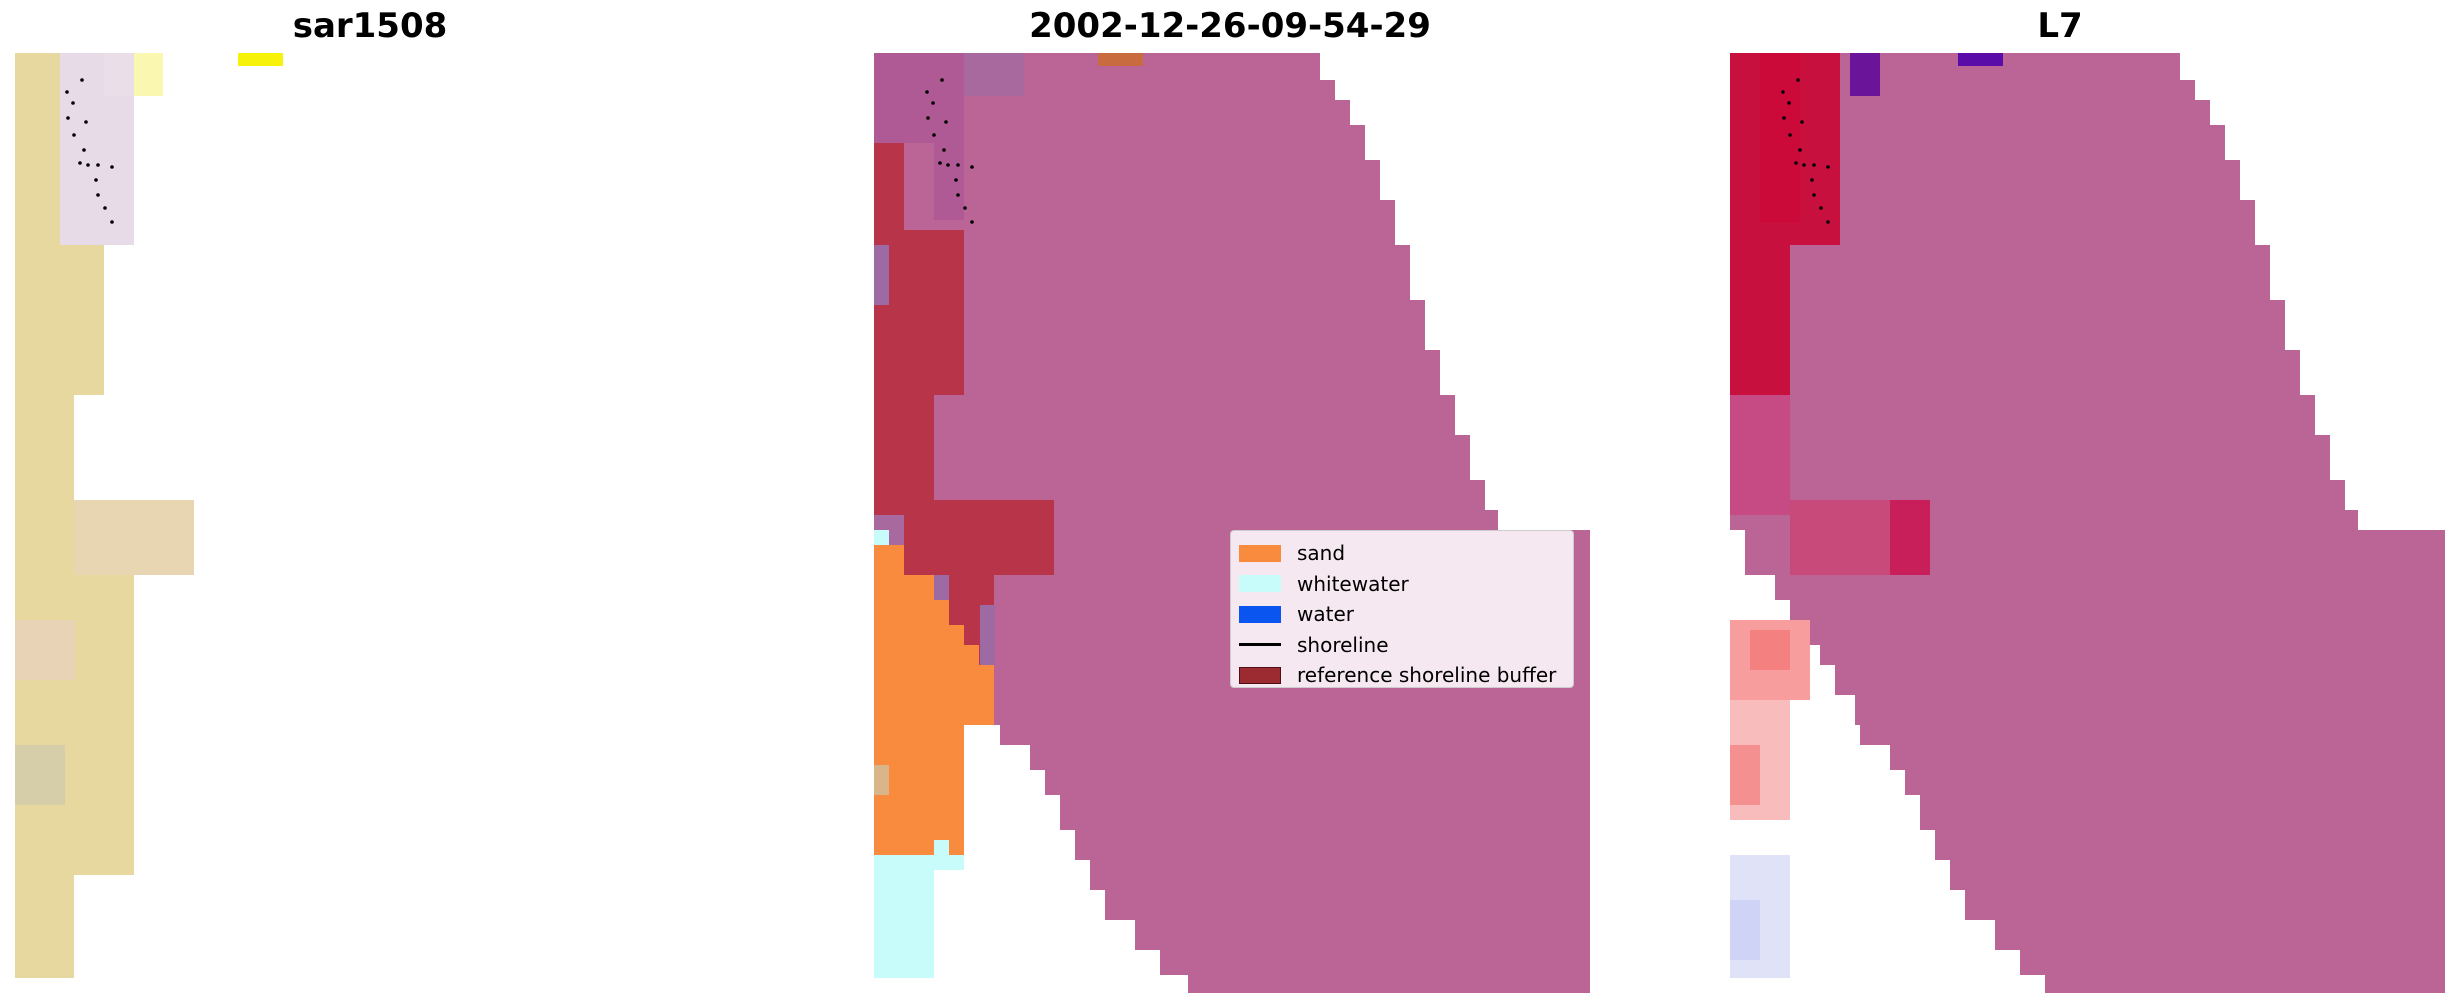 This screenshot has width=2460, height=1006. I want to click on legend-label-shoreline: shoreline, so click(1343, 644).